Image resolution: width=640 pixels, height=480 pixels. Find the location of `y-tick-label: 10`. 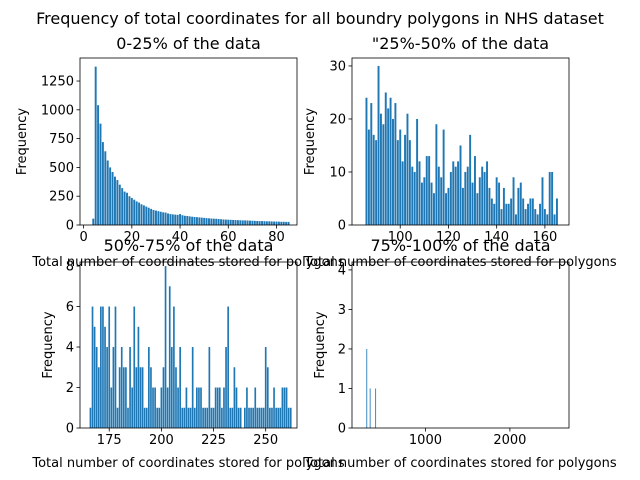

y-tick-label: 10 is located at coordinates (337, 172).